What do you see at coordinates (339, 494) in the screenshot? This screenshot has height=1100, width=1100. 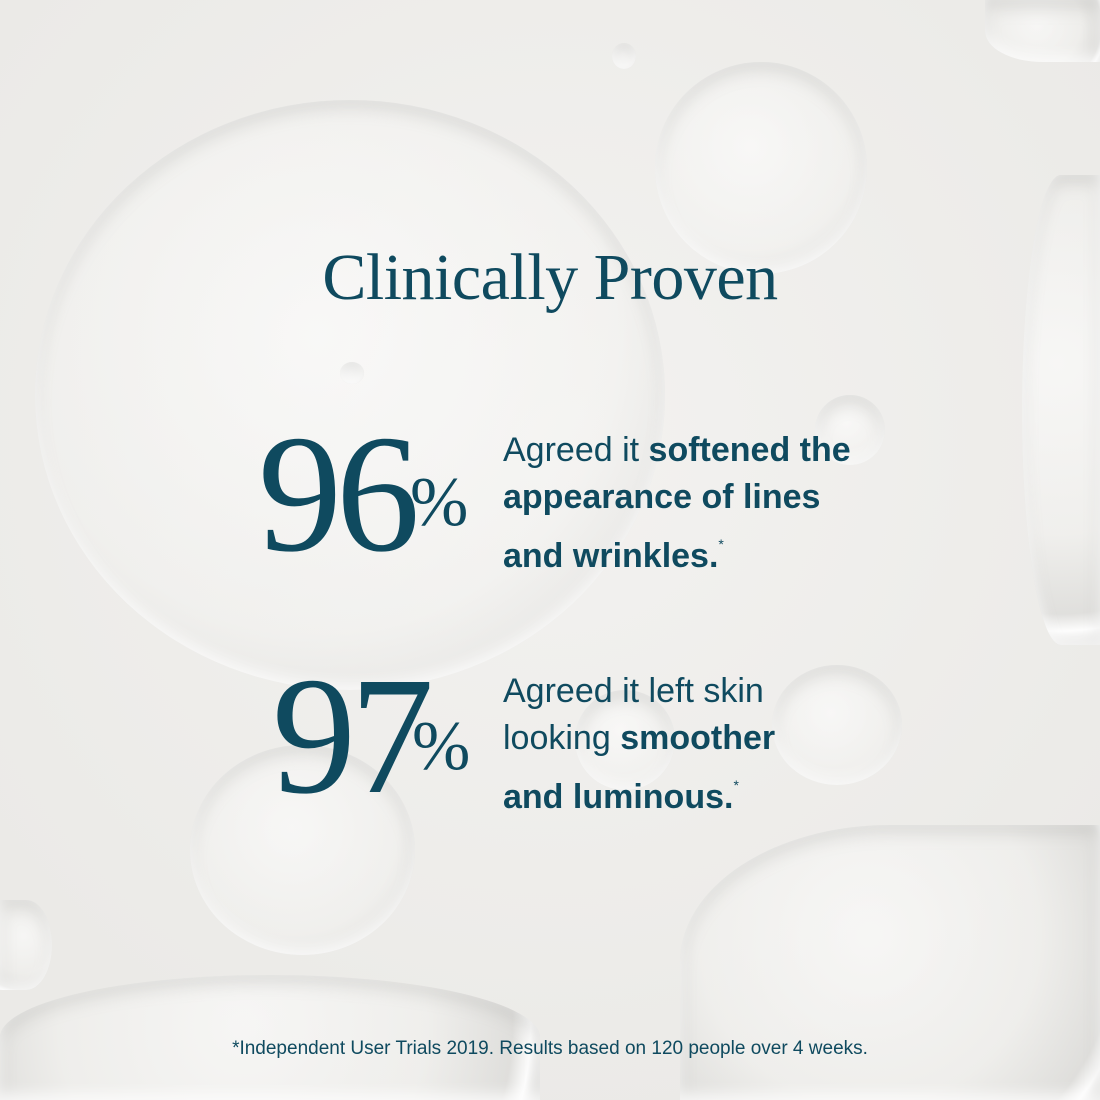 I see `stat-number: 96` at bounding box center [339, 494].